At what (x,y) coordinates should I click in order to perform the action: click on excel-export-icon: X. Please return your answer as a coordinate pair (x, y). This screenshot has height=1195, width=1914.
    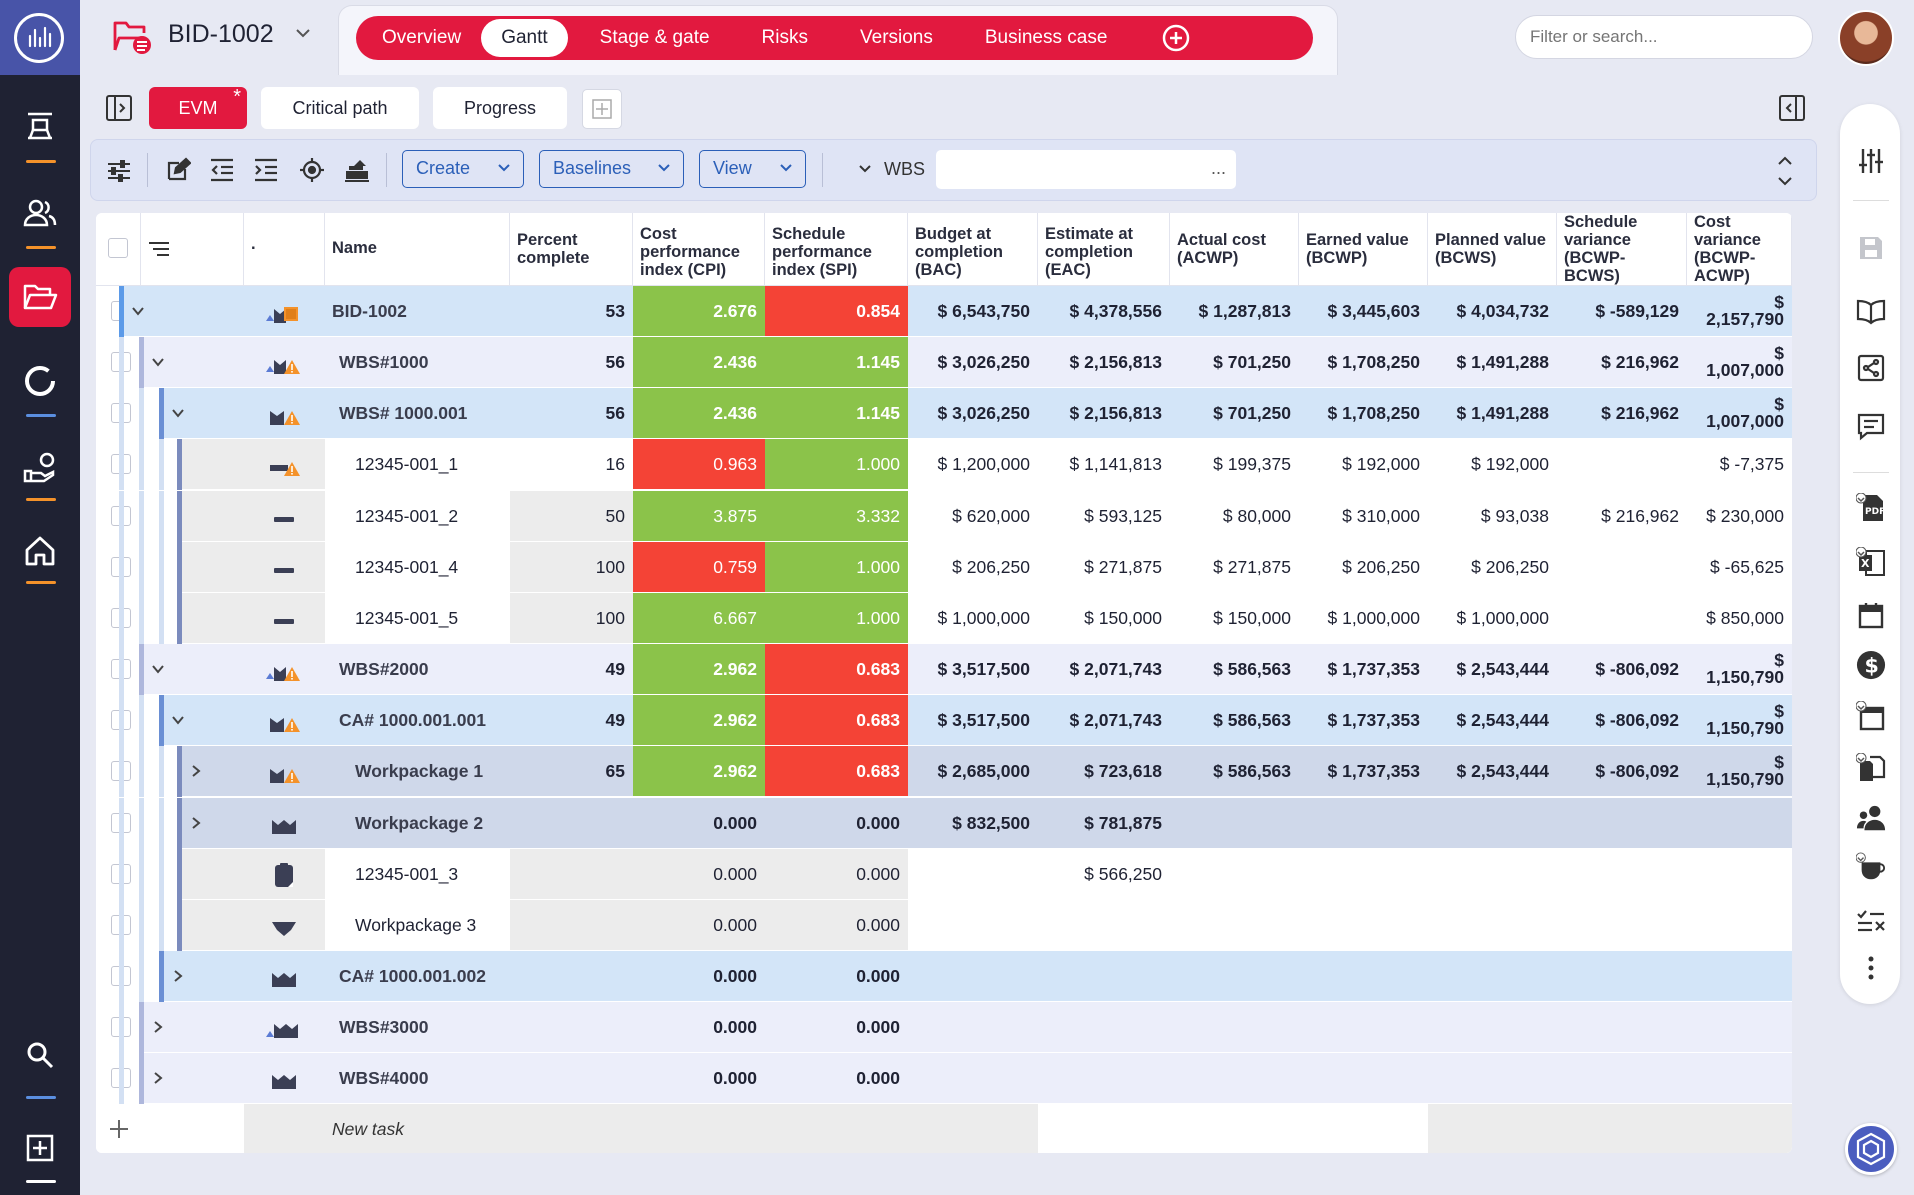
    Looking at the image, I should click on (1871, 562).